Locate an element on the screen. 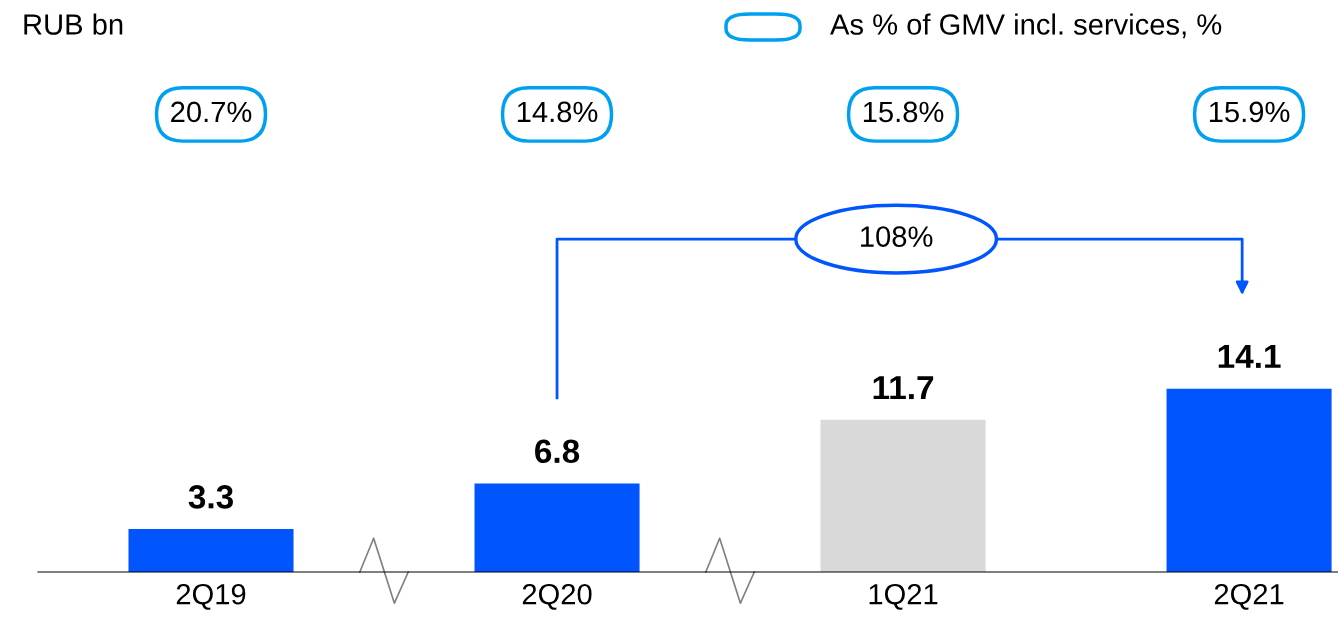 The height and width of the screenshot is (638, 1338). legend-title: As % of GMV incl. services, % is located at coordinates (1026, 26).